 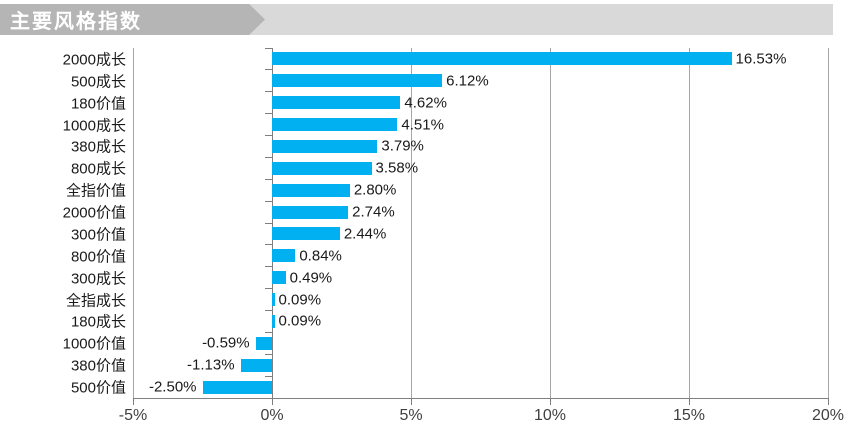 What do you see at coordinates (325, 146) in the screenshot?
I see `bar-380成长` at bounding box center [325, 146].